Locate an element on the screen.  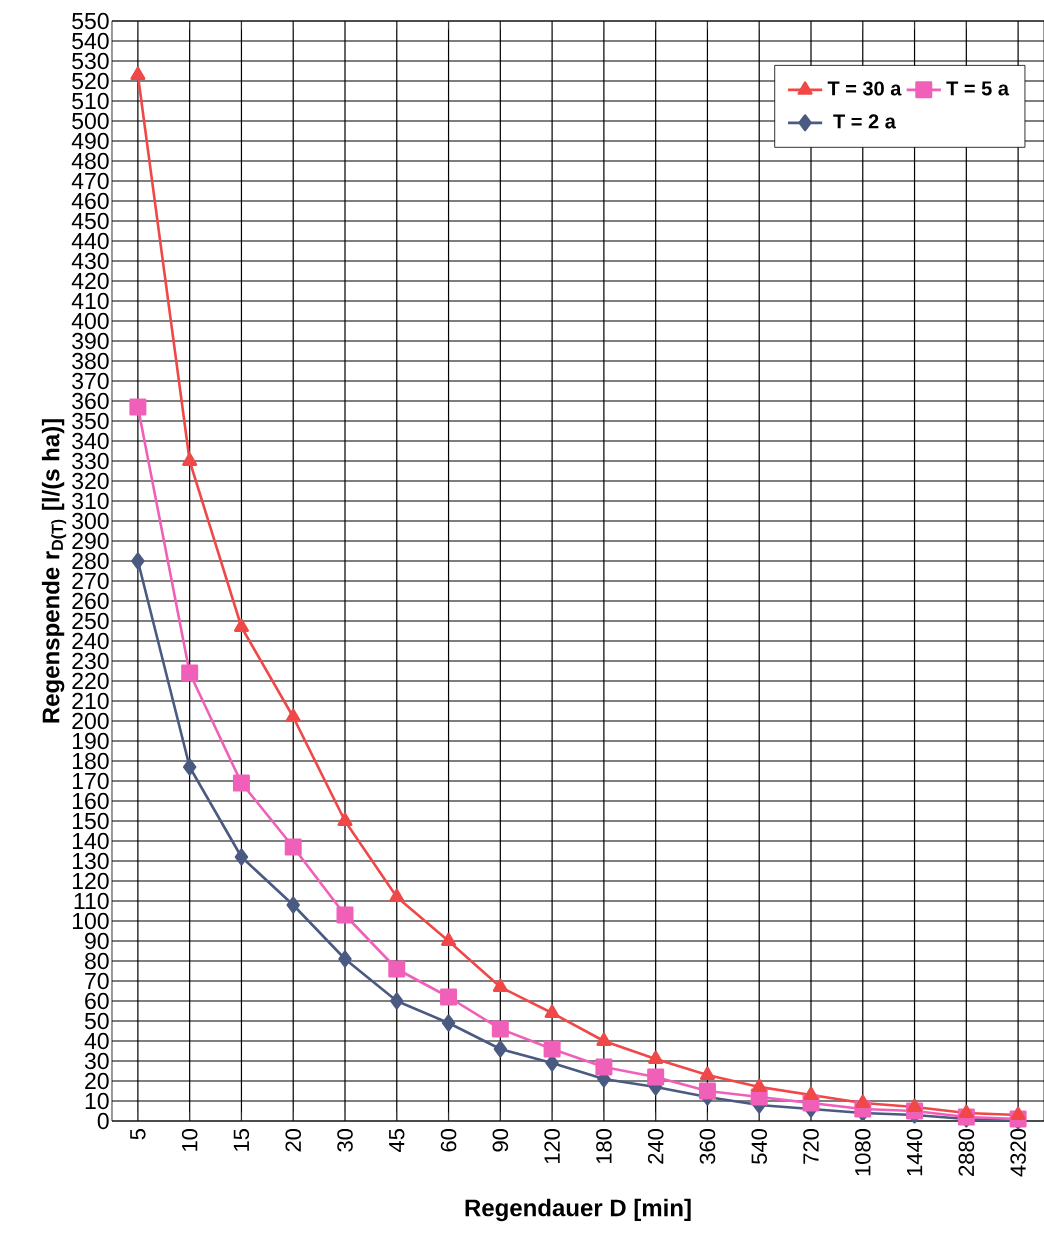
y-tick-label: 490 is located at coordinates (90, 141).